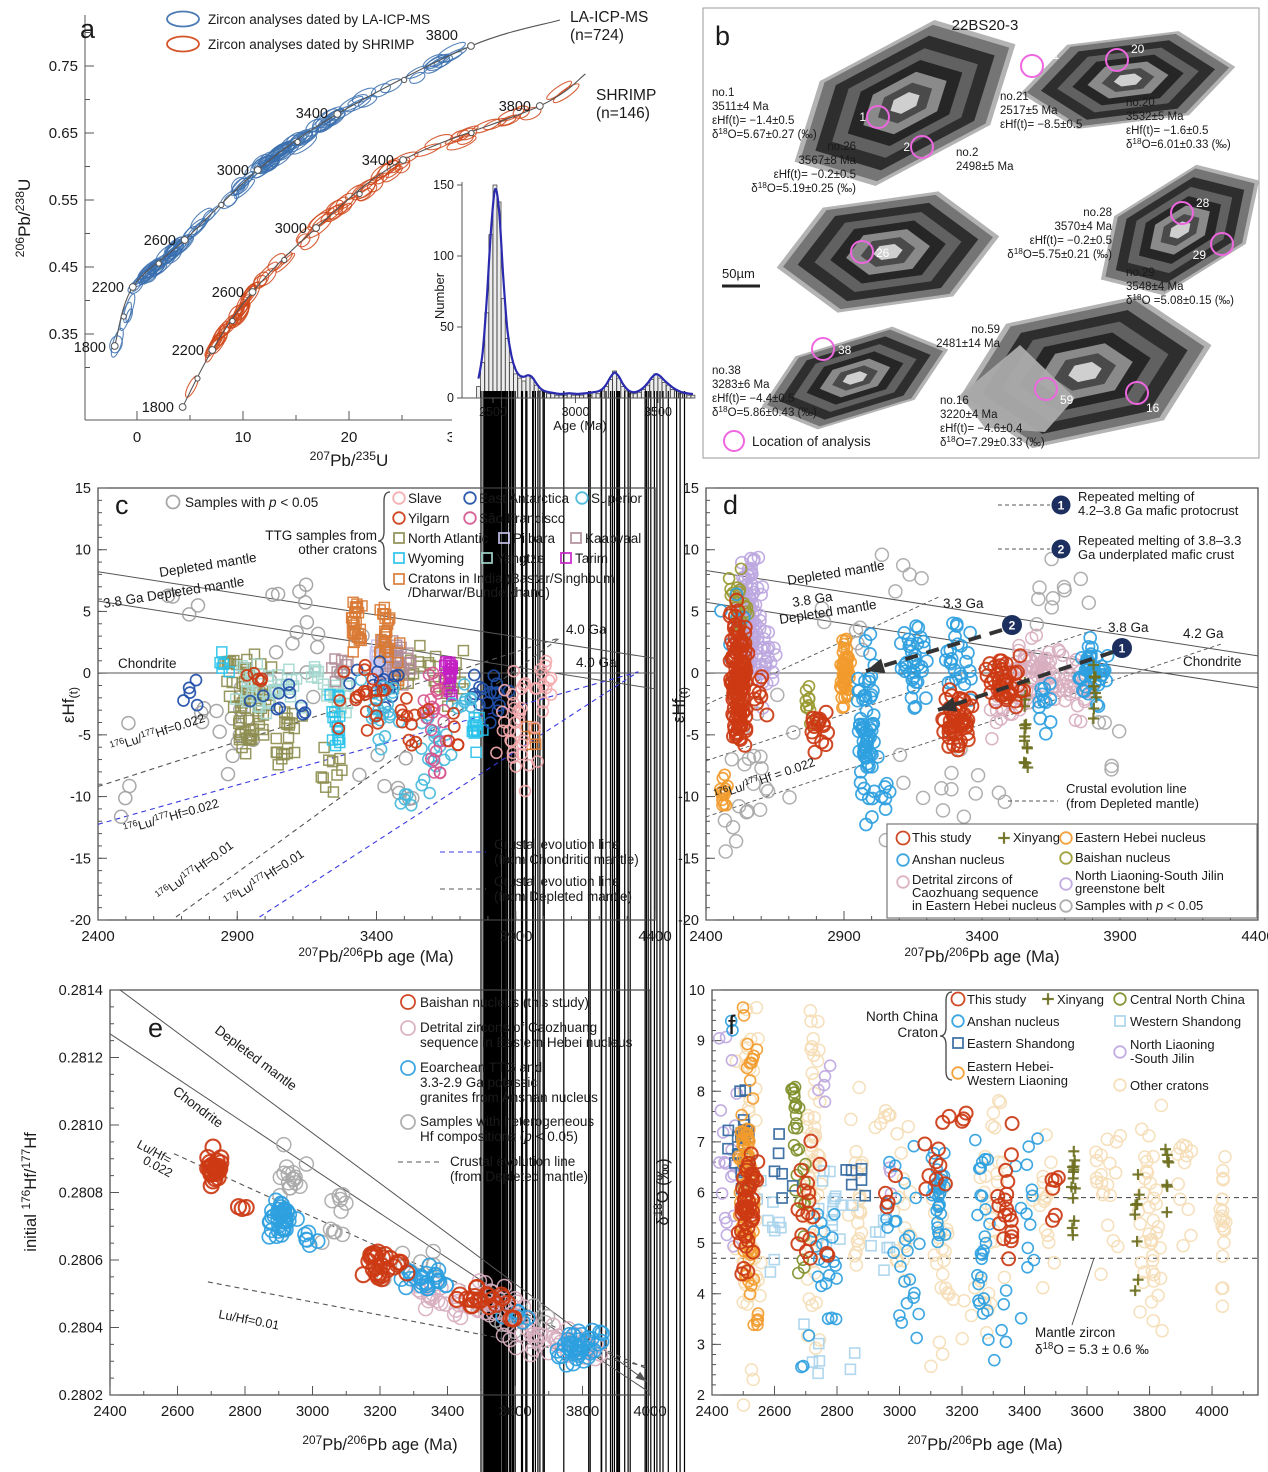 The image size is (1268, 1472). I want to click on y-tick-label: 10, so click(691, 551).